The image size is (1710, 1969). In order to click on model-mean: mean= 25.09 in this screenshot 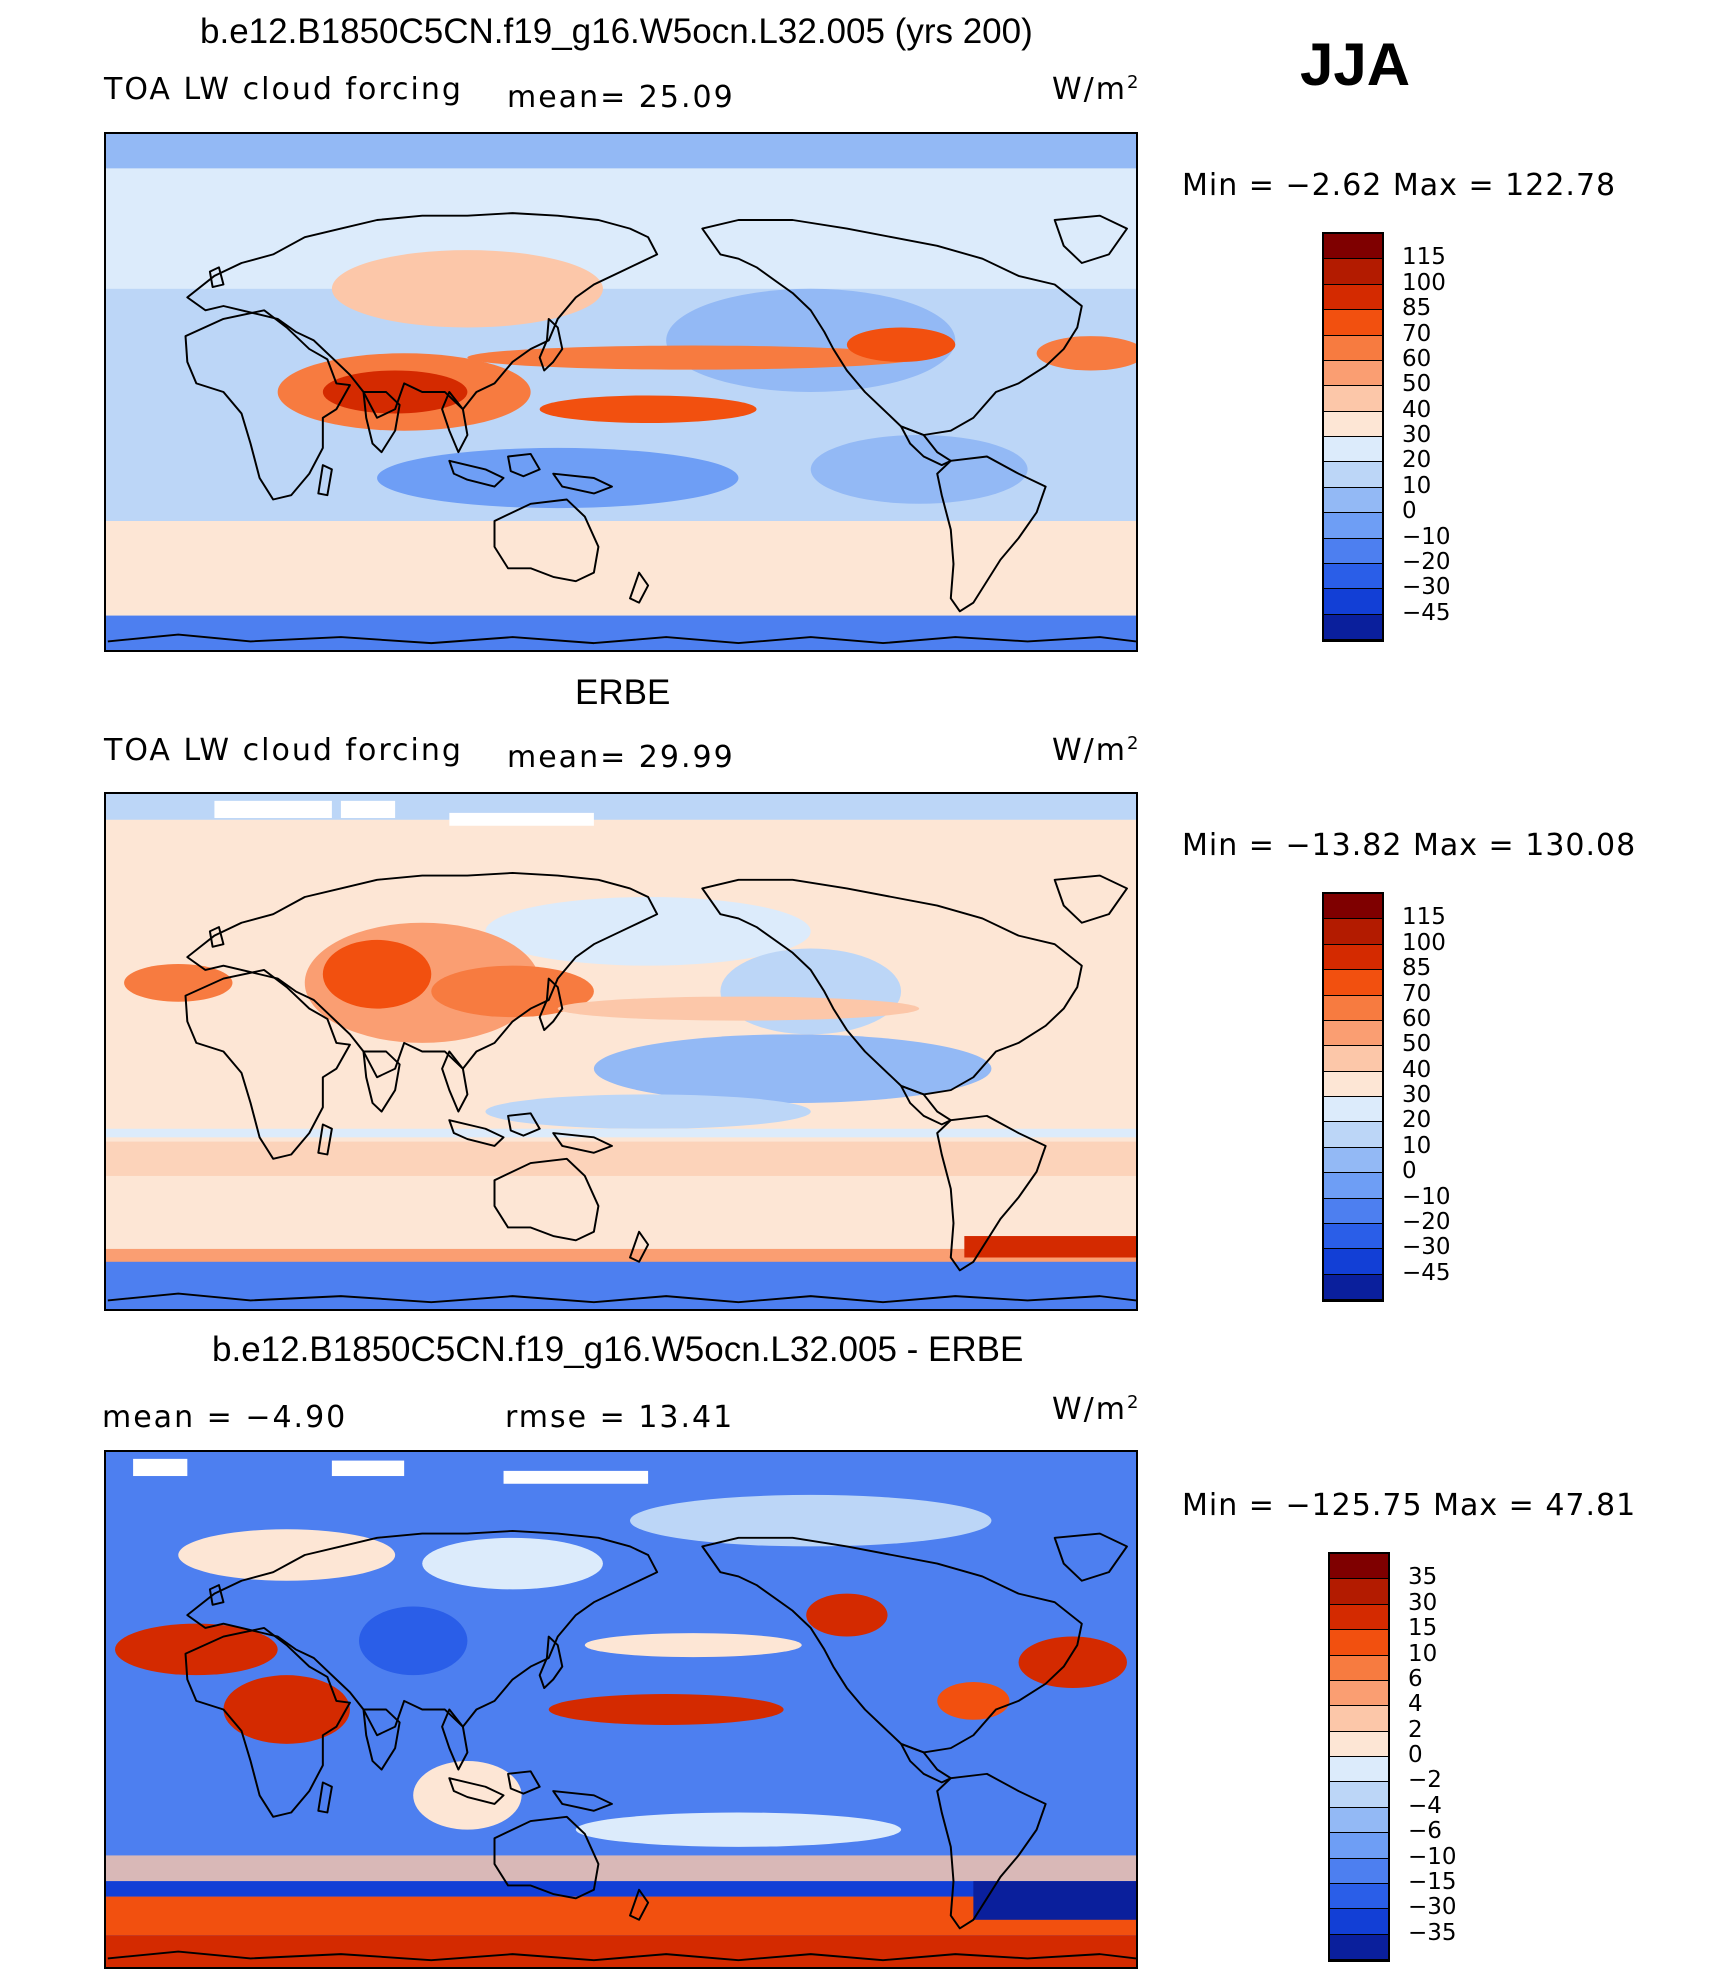, I will do `click(621, 97)`.